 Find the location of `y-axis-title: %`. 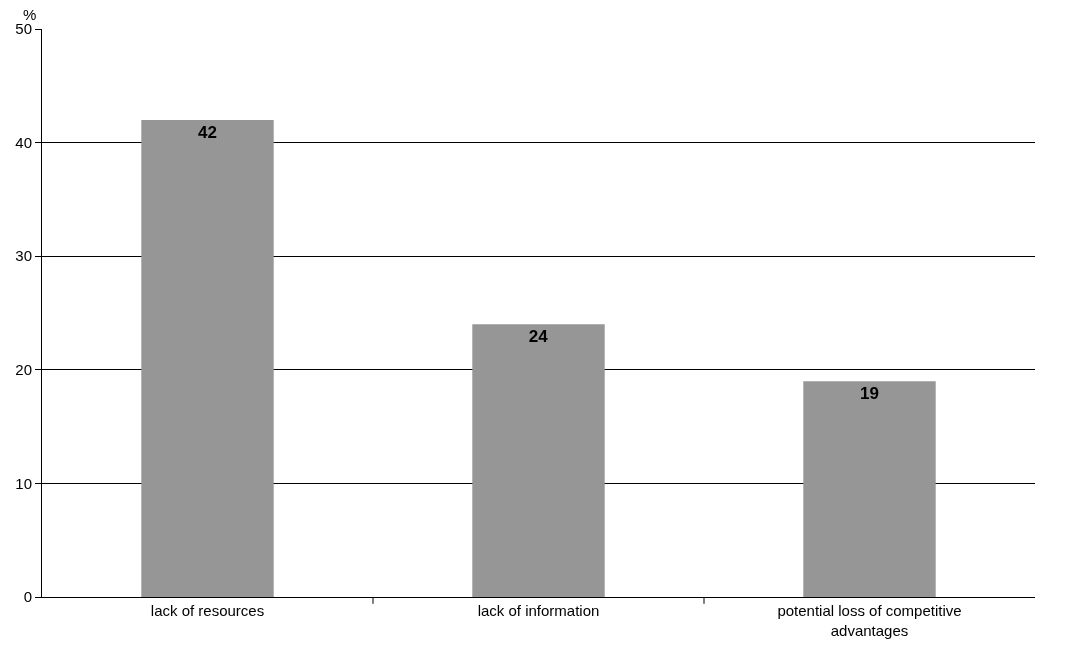

y-axis-title: % is located at coordinates (30, 14).